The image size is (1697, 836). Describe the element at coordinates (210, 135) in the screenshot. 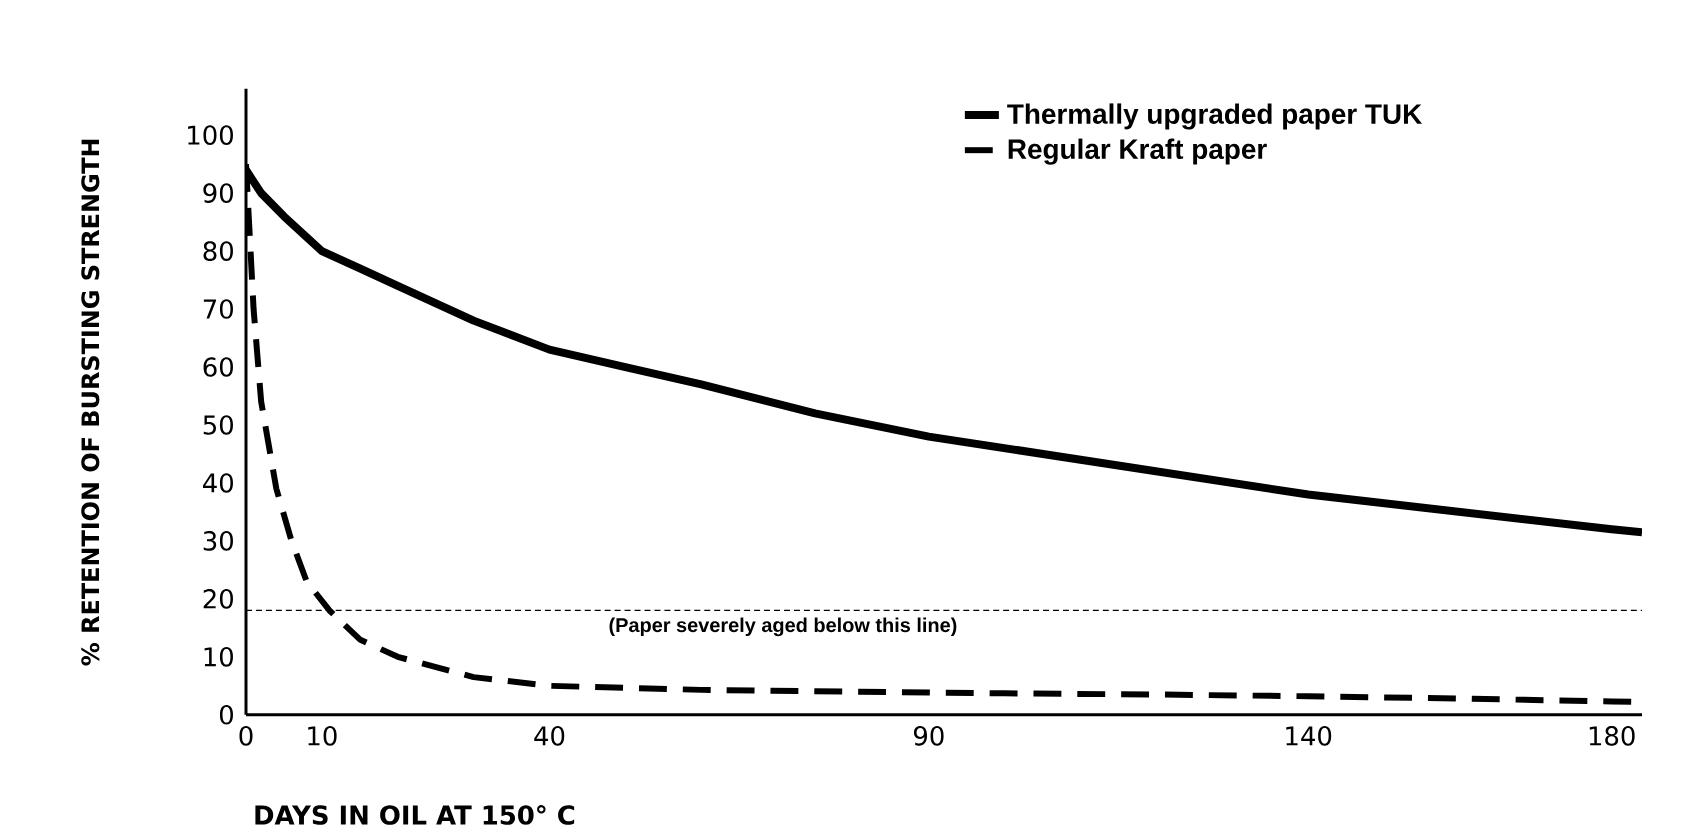

I see `y-tick-label: 100` at that location.